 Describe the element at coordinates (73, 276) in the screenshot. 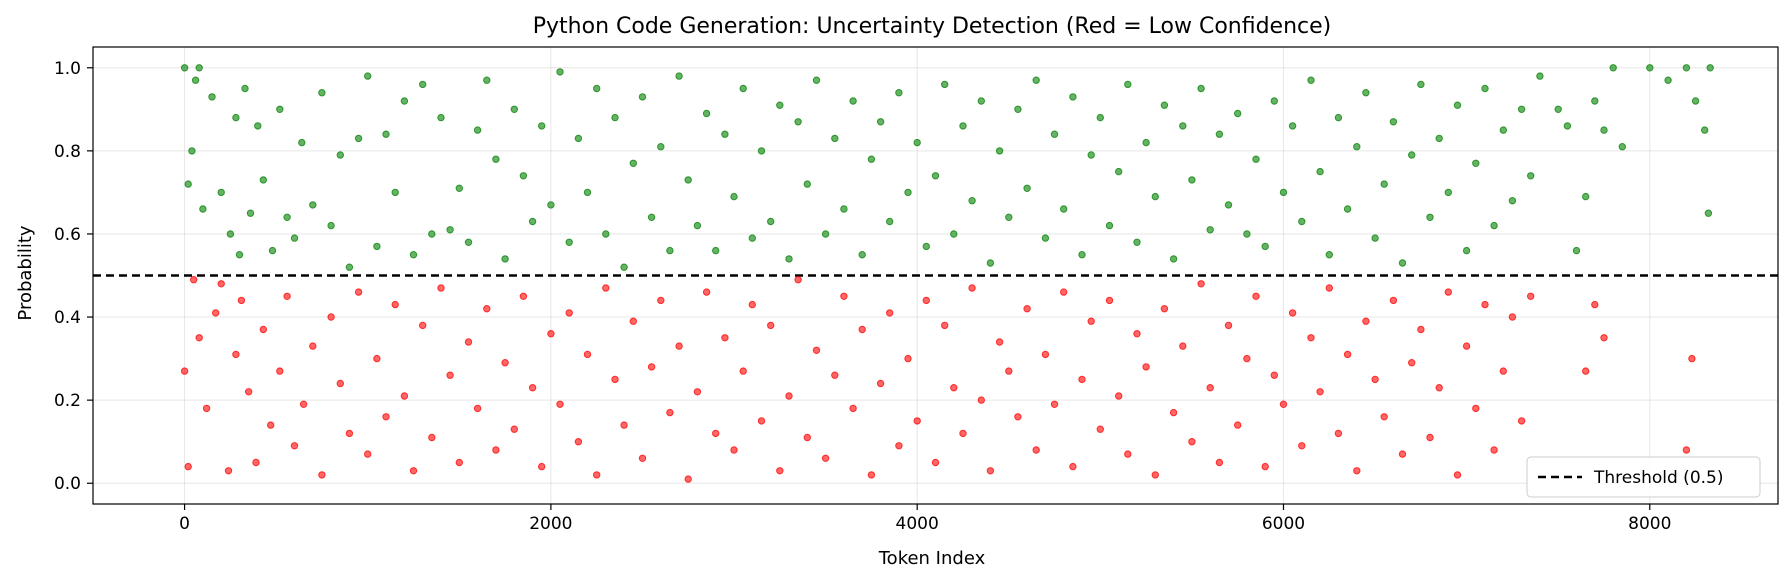

I see `y-axis-ticks: 0.0 0.2 0.4 0.6 0.8 1.0` at that location.